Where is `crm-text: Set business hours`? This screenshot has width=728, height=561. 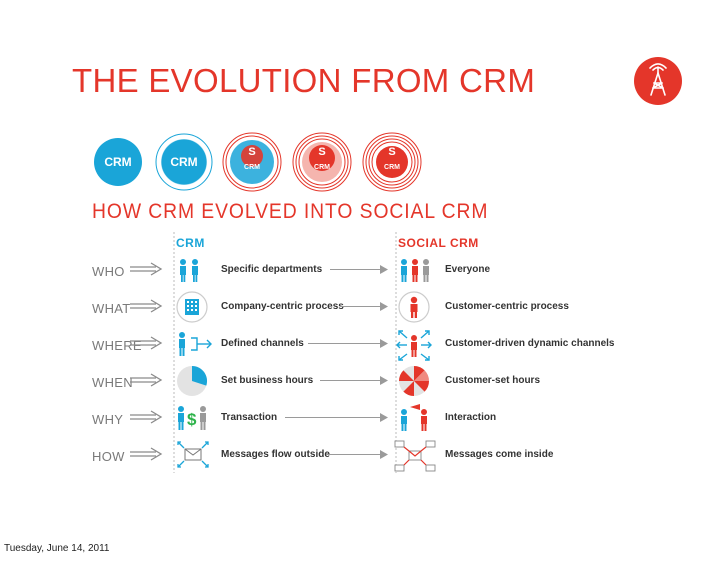
crm-text: Set business hours is located at coordinates (267, 380).